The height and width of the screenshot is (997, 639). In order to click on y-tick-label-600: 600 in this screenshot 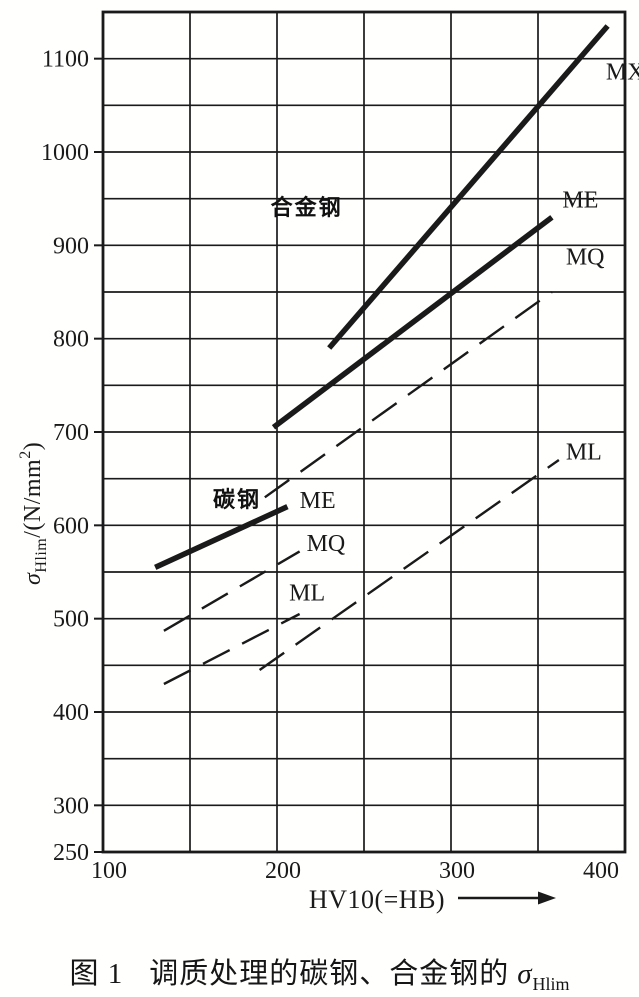, I will do `click(71, 526)`.